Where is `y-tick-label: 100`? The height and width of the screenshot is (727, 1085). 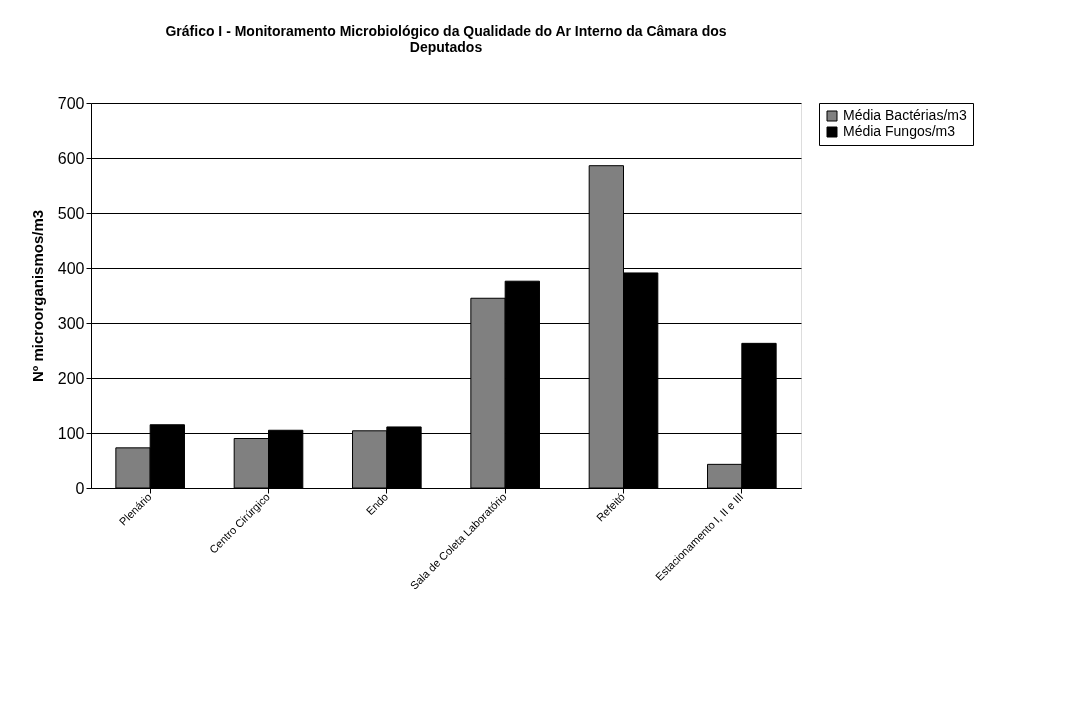
y-tick-label: 100 is located at coordinates (71, 433).